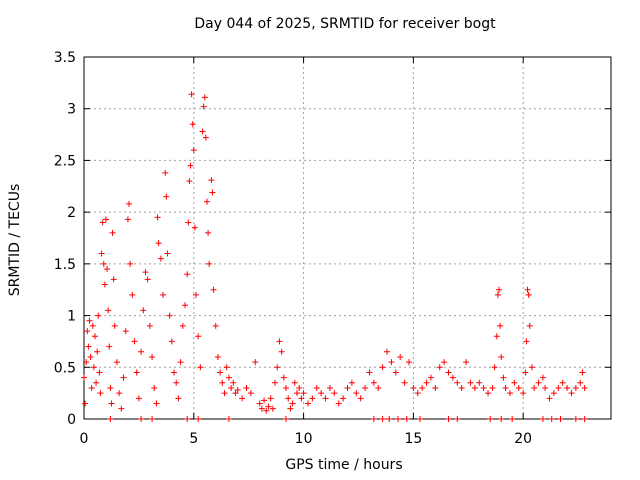 This screenshot has width=640, height=480. I want to click on y-tick-label: 1.5, so click(65, 265).